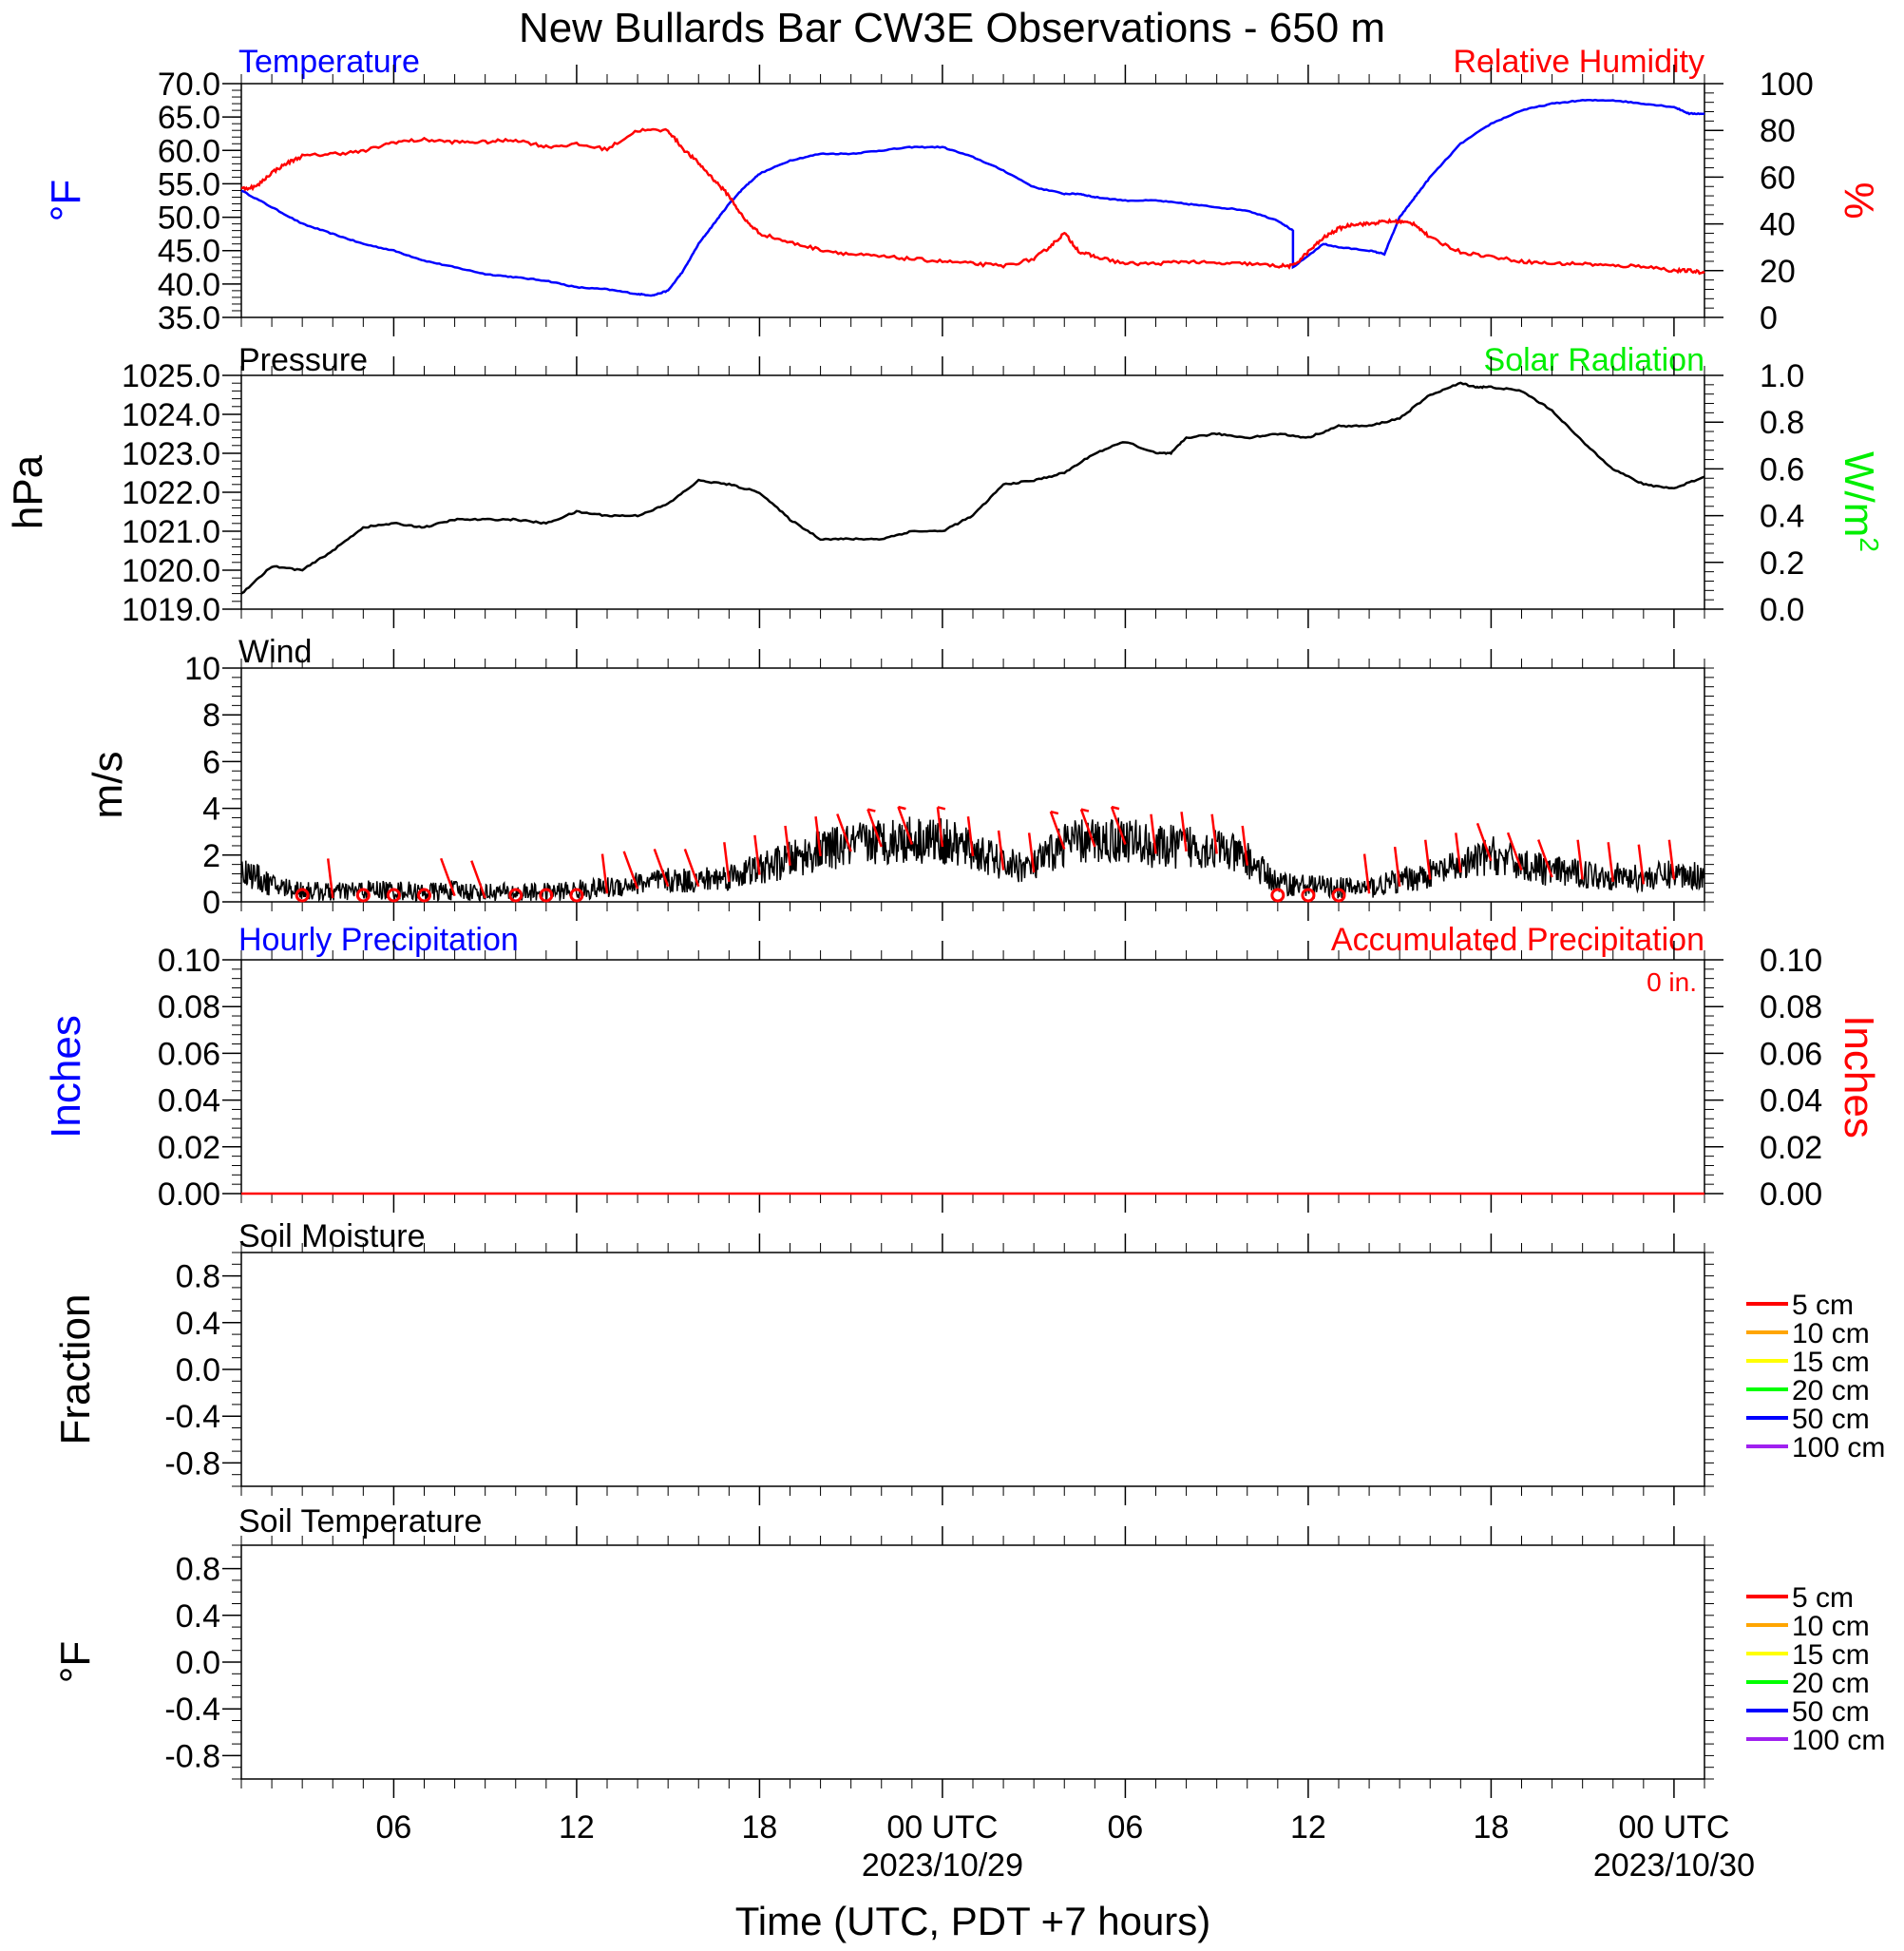 Image resolution: width=1904 pixels, height=1951 pixels. I want to click on soil-temperature-axis-label: °F, so click(75, 1662).